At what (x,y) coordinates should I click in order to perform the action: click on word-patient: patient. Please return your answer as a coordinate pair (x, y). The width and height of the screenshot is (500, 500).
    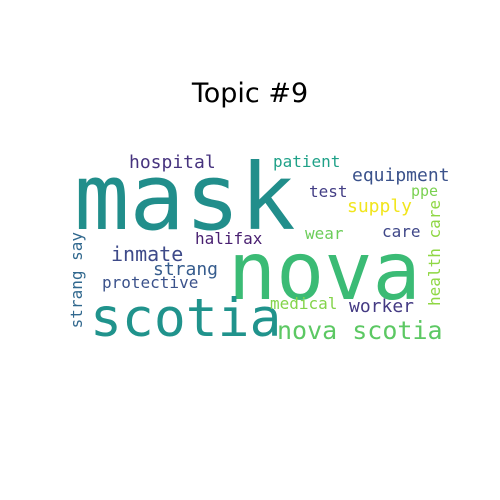
    Looking at the image, I should click on (307, 161).